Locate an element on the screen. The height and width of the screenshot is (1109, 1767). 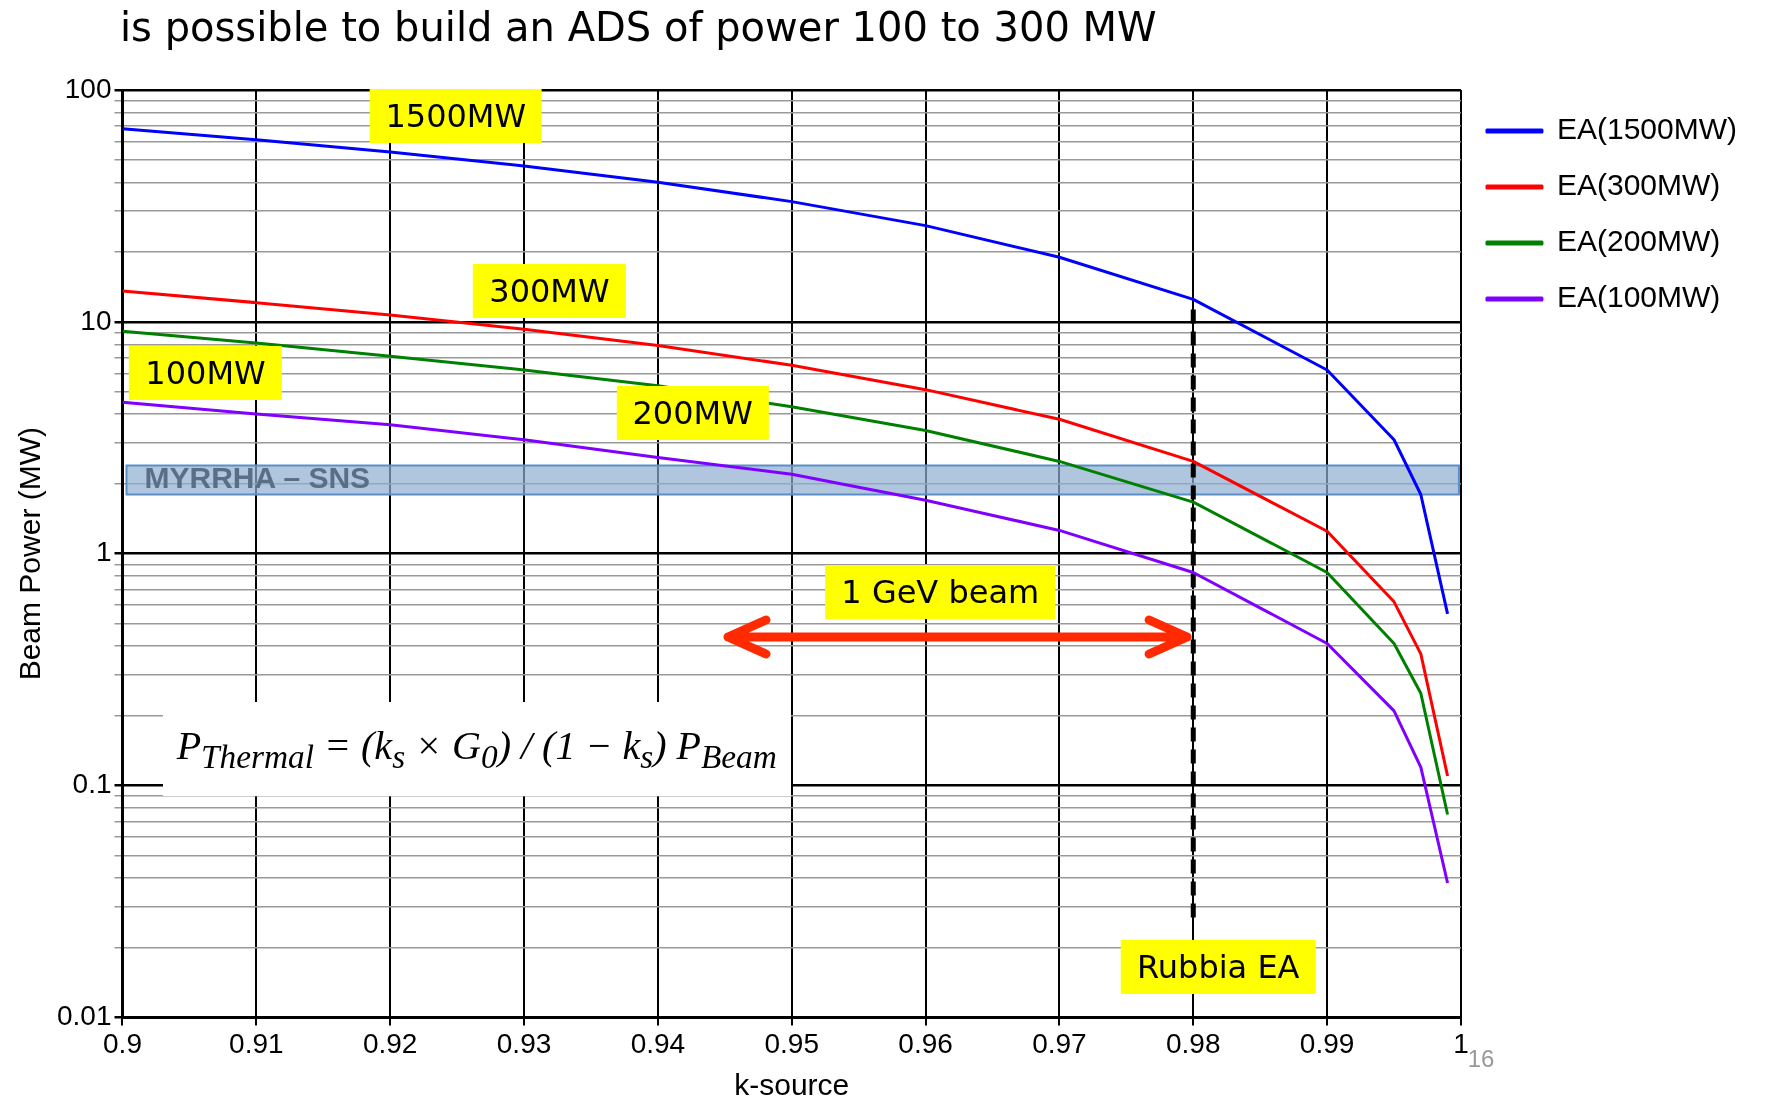
x-tick-label: 0.99 is located at coordinates (1327, 1043).